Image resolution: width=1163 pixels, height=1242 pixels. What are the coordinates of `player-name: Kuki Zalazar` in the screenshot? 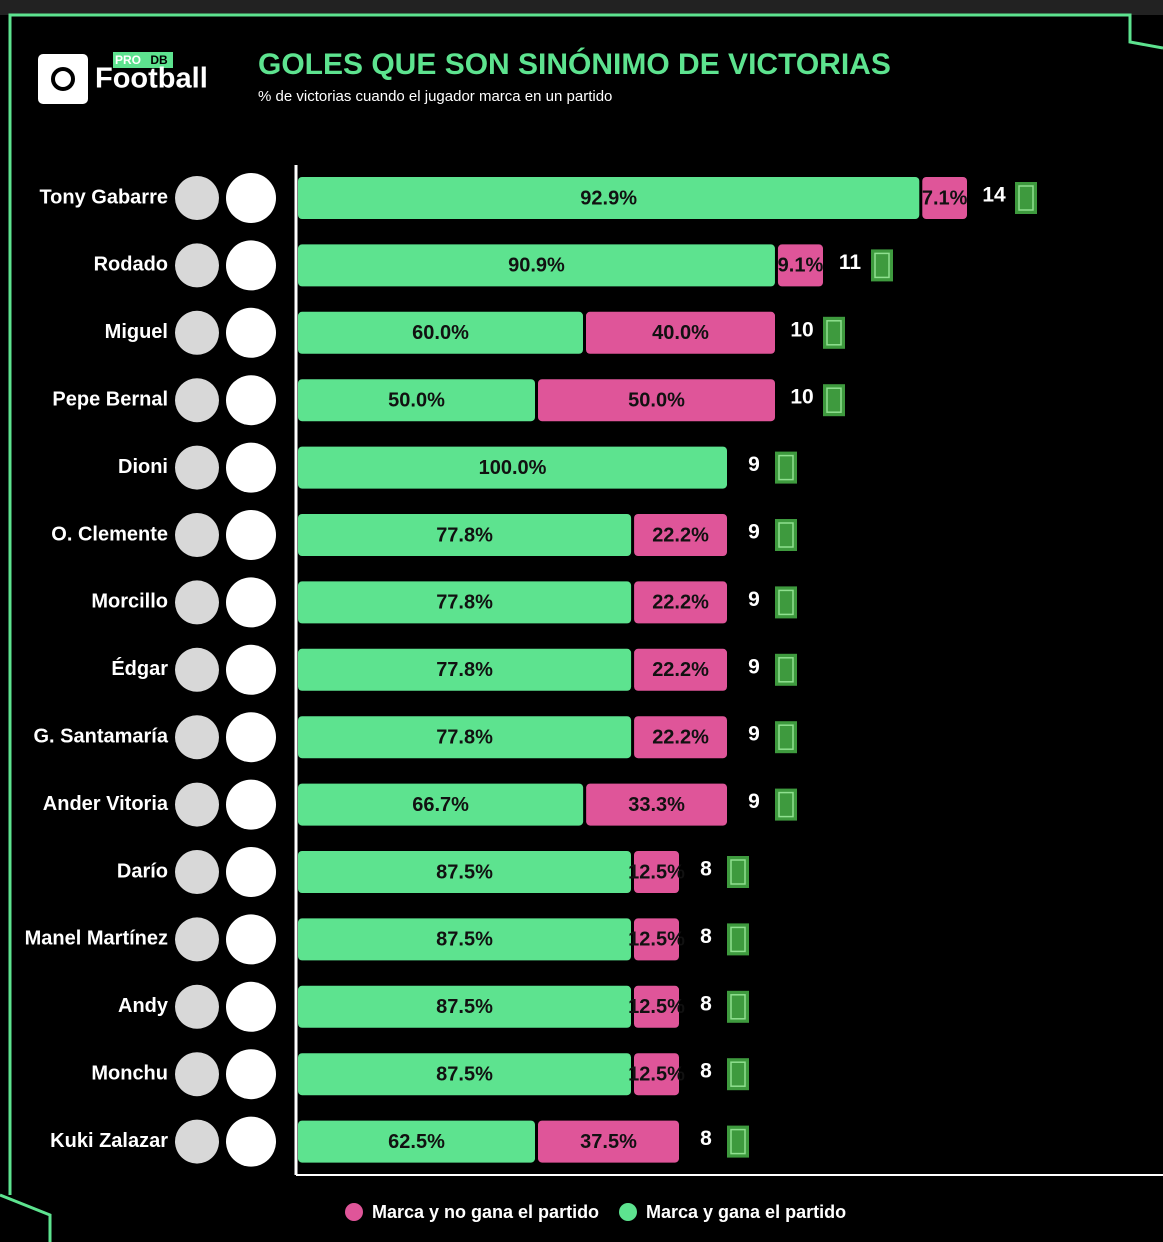 It's located at (109, 1141).